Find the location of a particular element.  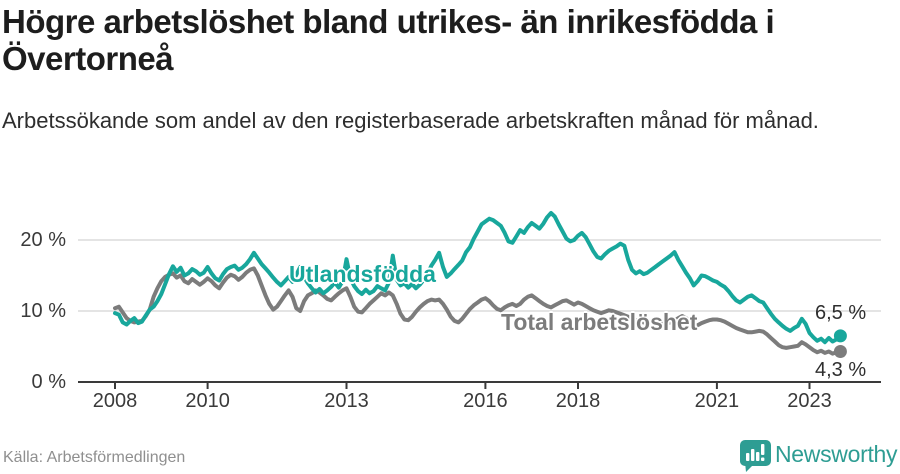

newsworthy-logo-text: Newsworthy is located at coordinates (836, 454).